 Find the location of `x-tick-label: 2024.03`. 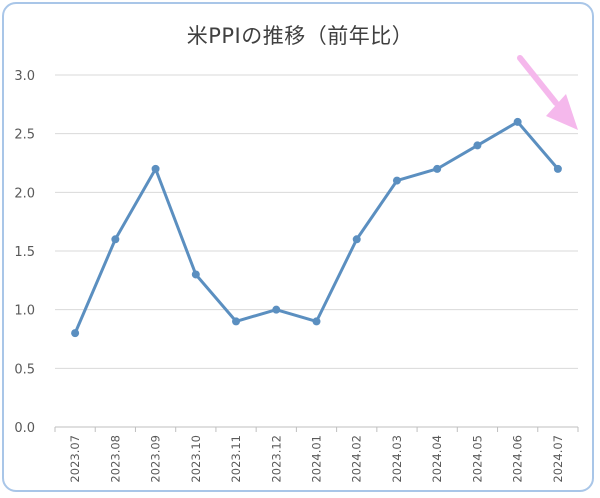

x-tick-label: 2024.03 is located at coordinates (397, 459).